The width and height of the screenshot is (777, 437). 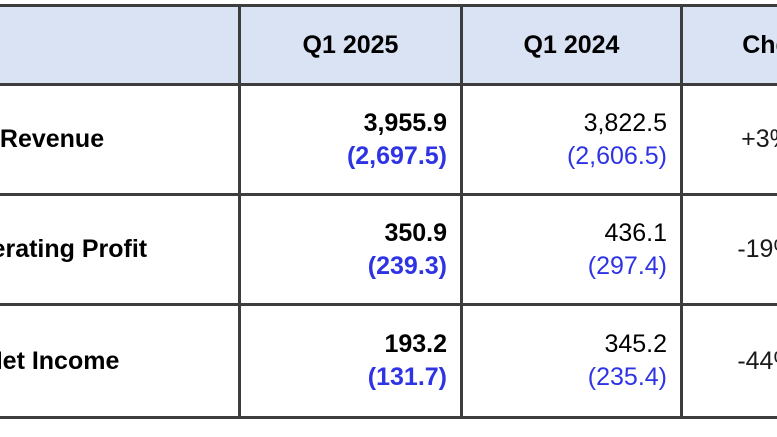 I want to click on revenue-q1-2025-value: 3,955.9, so click(x=405, y=122).